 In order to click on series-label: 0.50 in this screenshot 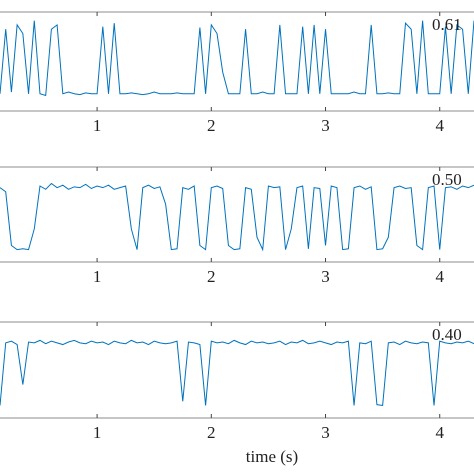, I will do `click(447, 179)`.